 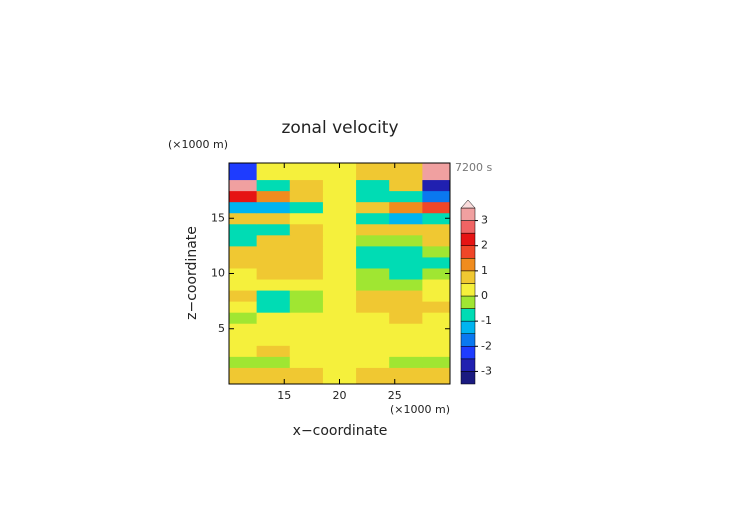 What do you see at coordinates (340, 395) in the screenshot?
I see `x-tick-label: 20` at bounding box center [340, 395].